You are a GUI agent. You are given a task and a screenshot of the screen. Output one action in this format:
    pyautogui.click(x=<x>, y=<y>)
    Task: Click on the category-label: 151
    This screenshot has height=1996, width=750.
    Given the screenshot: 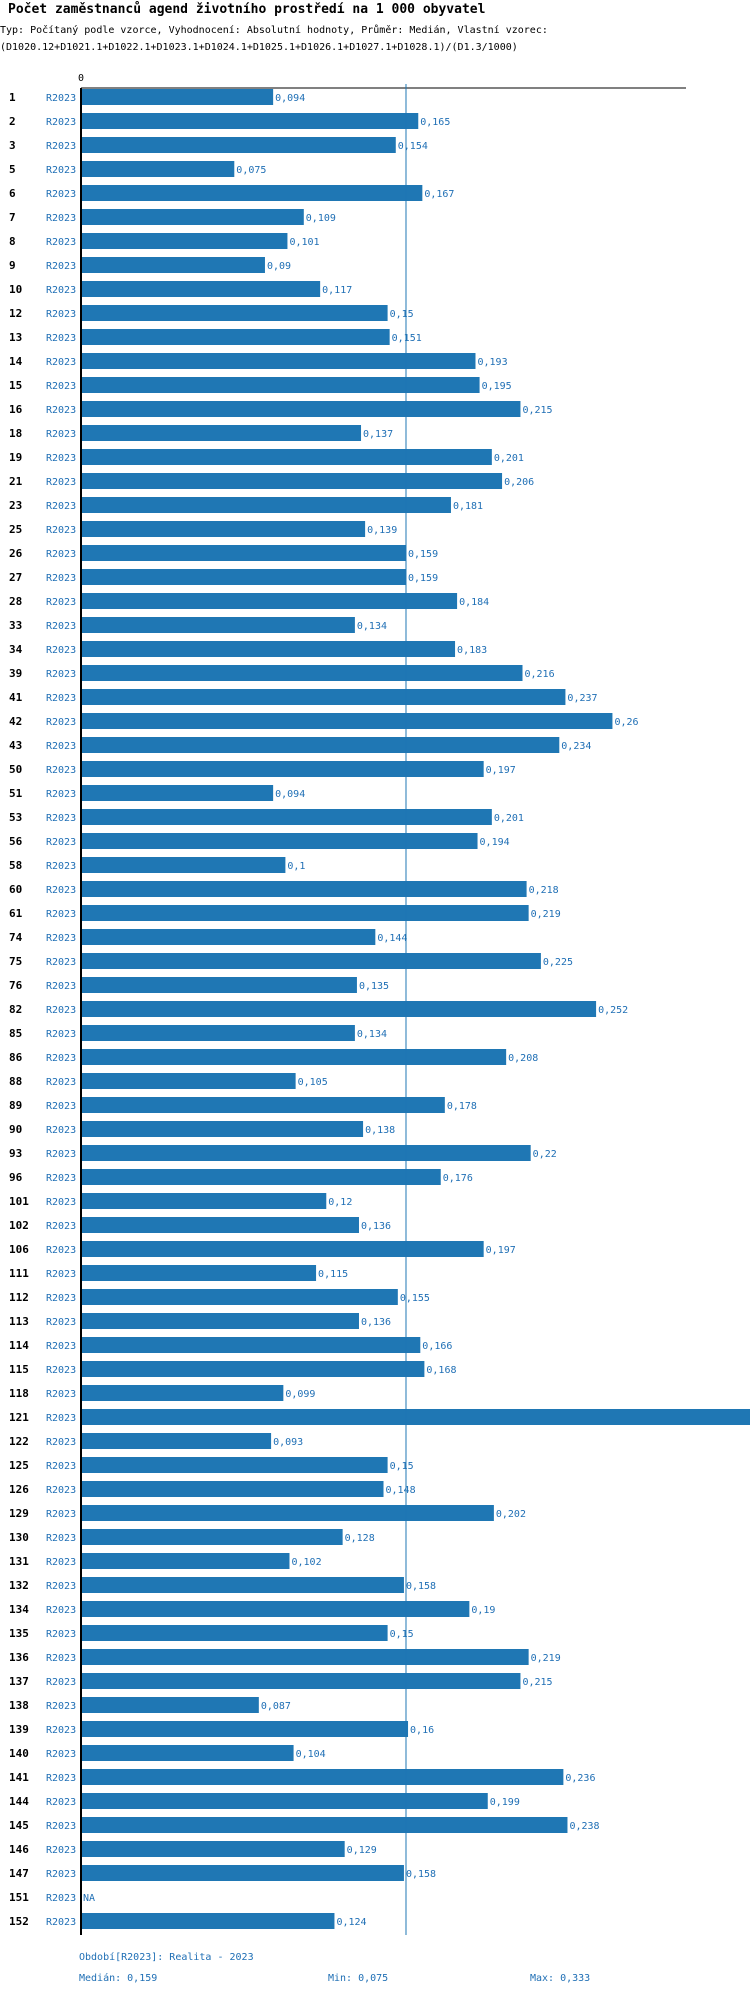 What is the action you would take?
    pyautogui.click(x=19, y=1897)
    